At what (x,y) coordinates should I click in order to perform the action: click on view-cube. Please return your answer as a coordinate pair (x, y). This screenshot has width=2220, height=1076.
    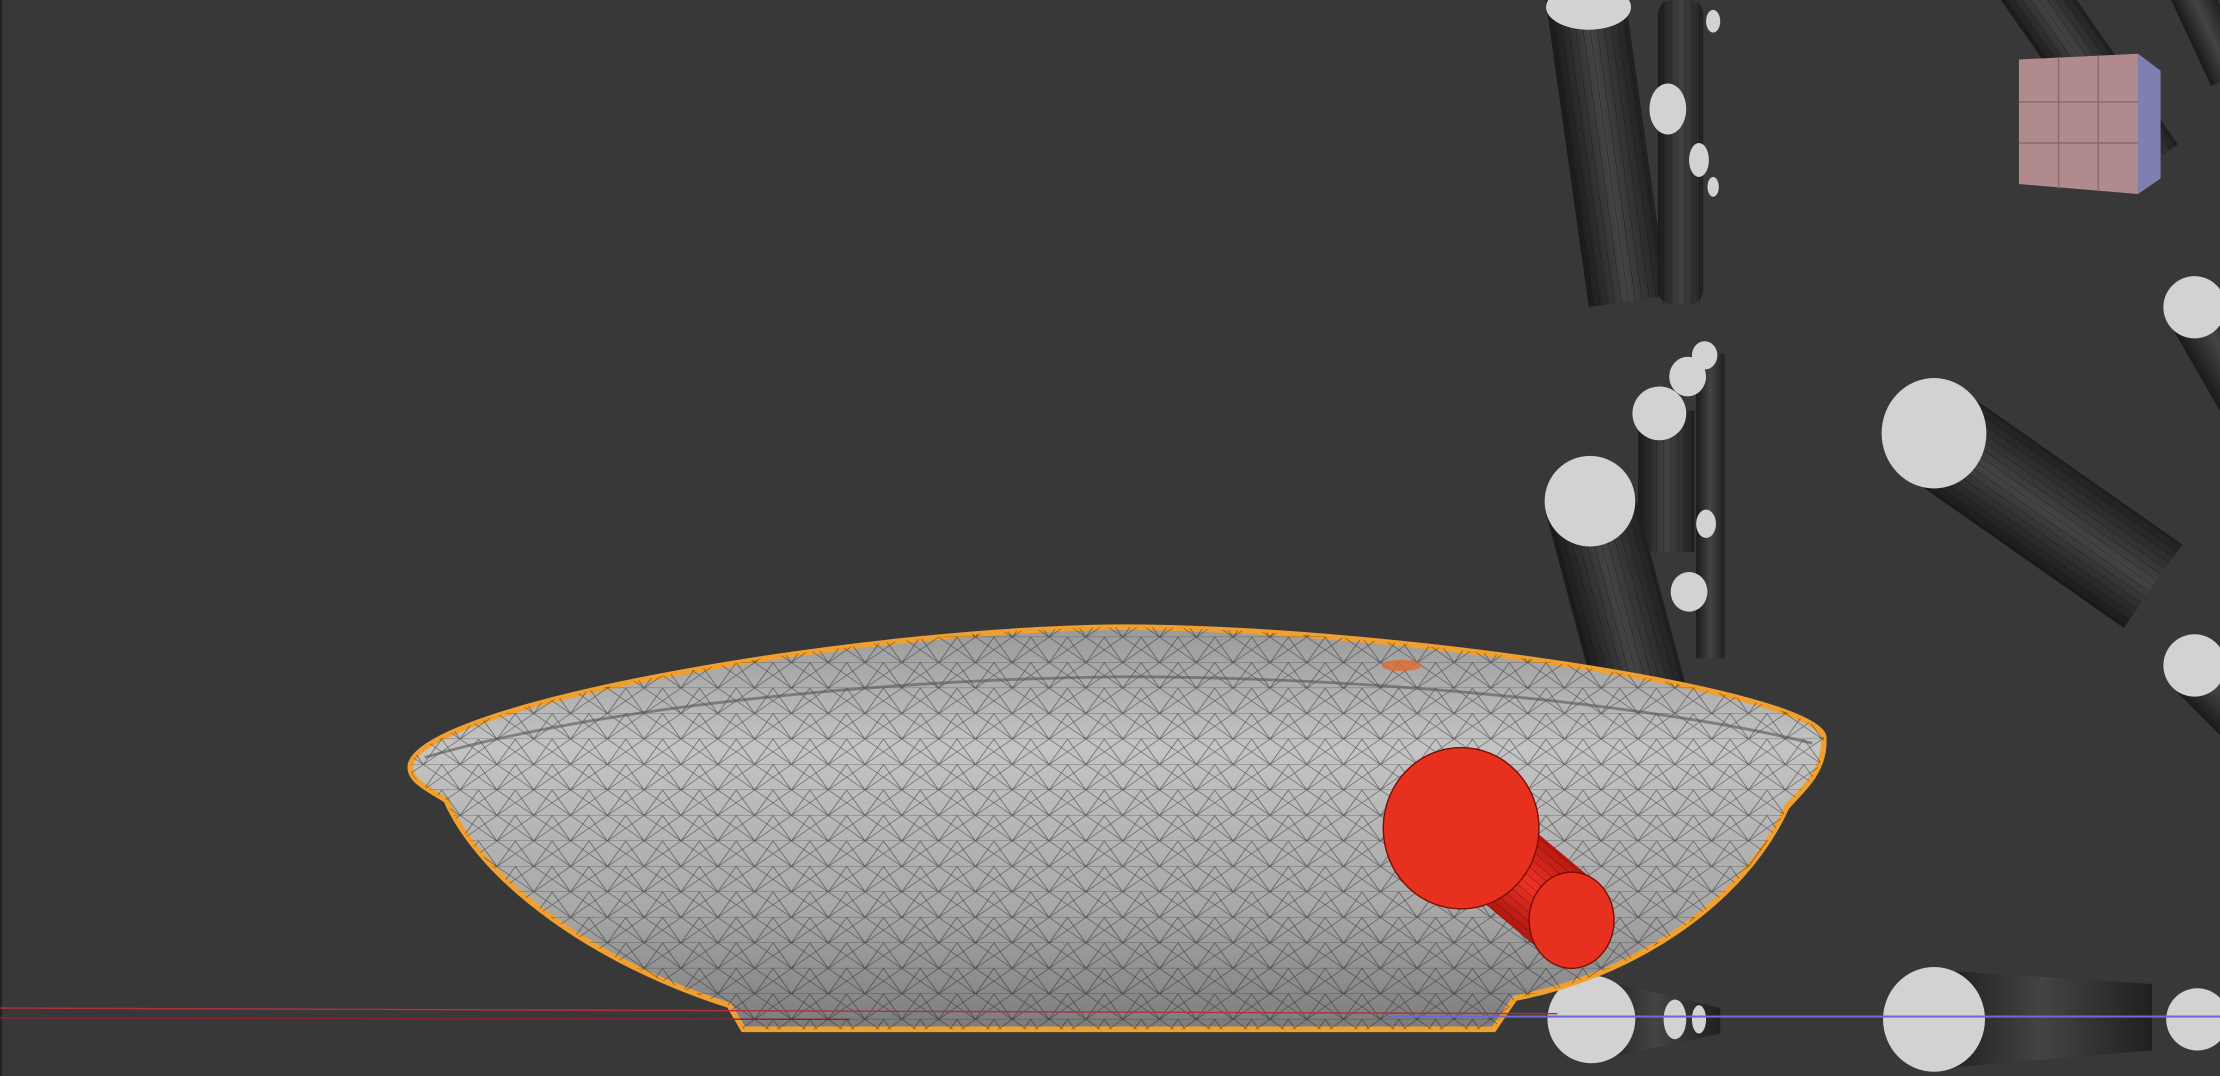
    Looking at the image, I should click on (2089, 123).